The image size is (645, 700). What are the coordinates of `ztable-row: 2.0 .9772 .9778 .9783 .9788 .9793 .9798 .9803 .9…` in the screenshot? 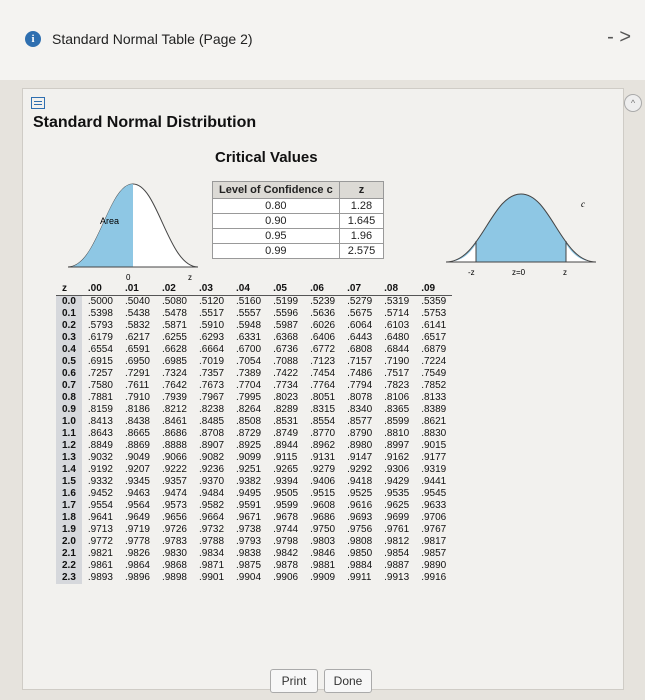 It's located at (254, 542).